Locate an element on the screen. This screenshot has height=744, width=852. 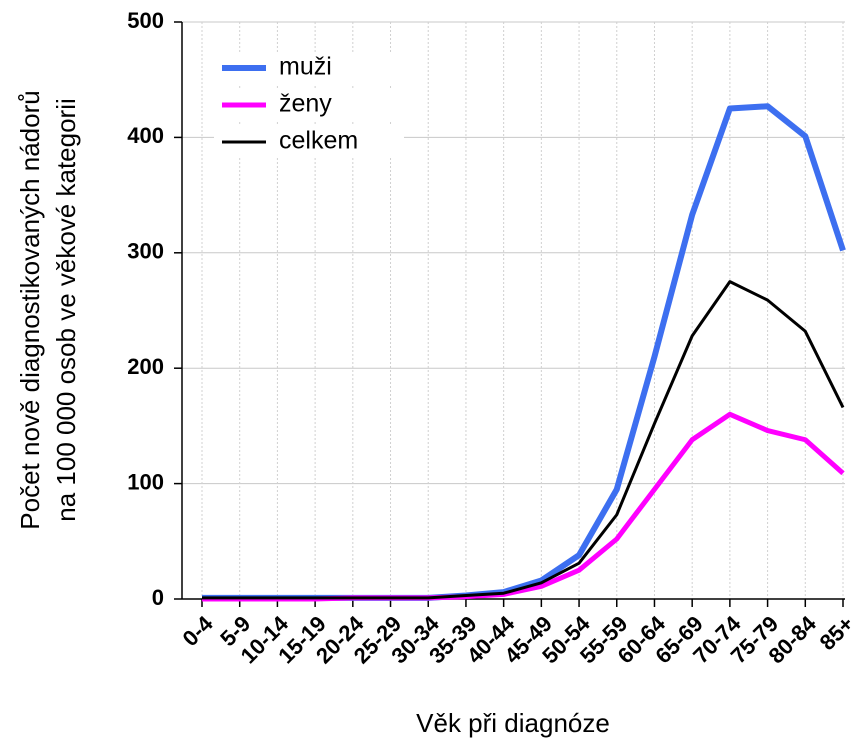
y-tick-label: 100 is located at coordinates (145, 481).